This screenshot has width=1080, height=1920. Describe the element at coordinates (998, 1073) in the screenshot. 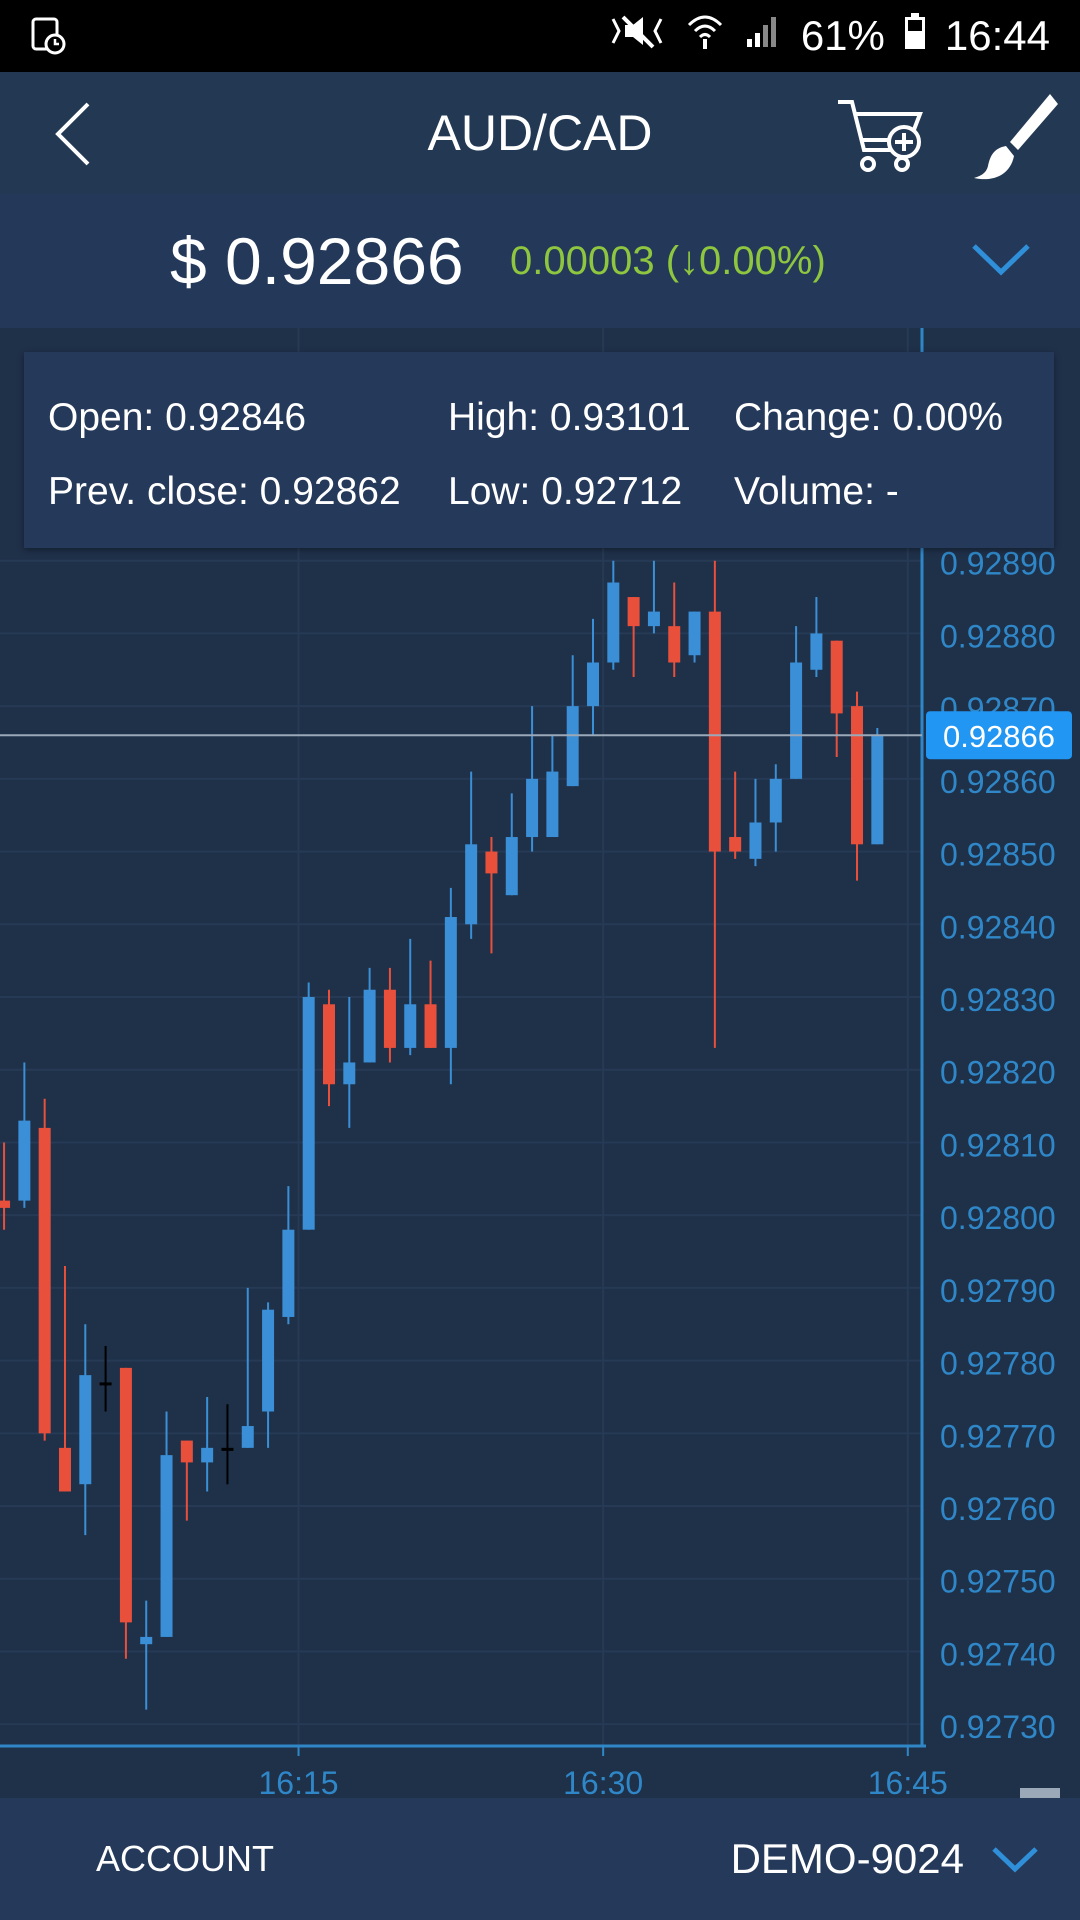

I see `y-tick-label: 0.92820` at that location.